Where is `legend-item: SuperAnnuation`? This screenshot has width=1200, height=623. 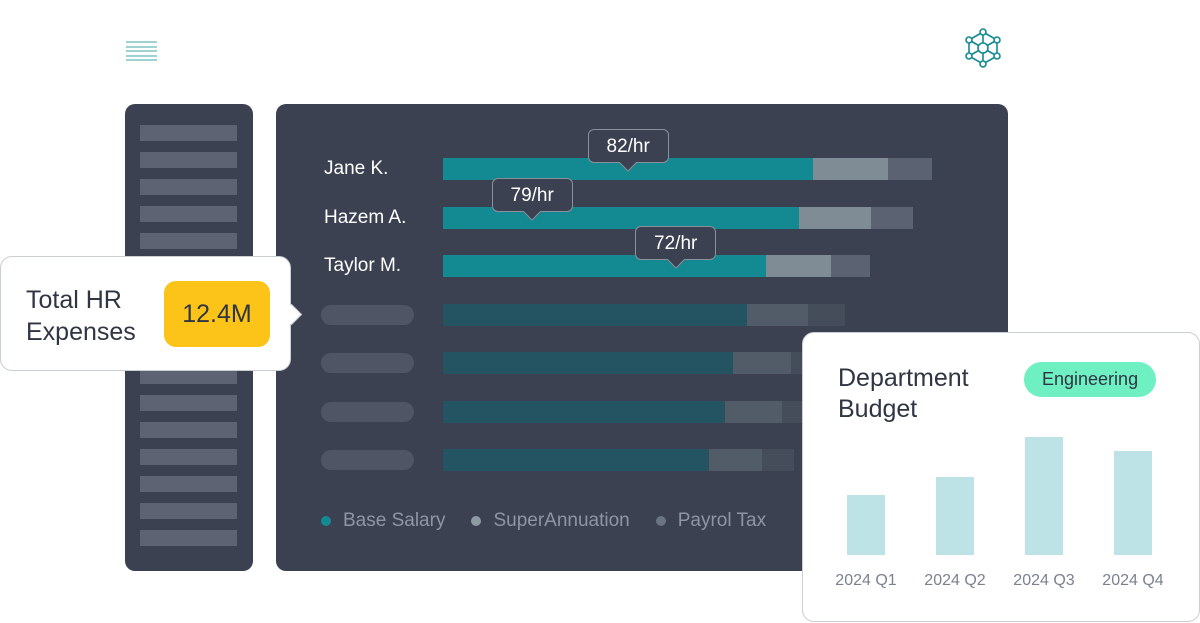
legend-item: SuperAnnuation is located at coordinates (550, 521).